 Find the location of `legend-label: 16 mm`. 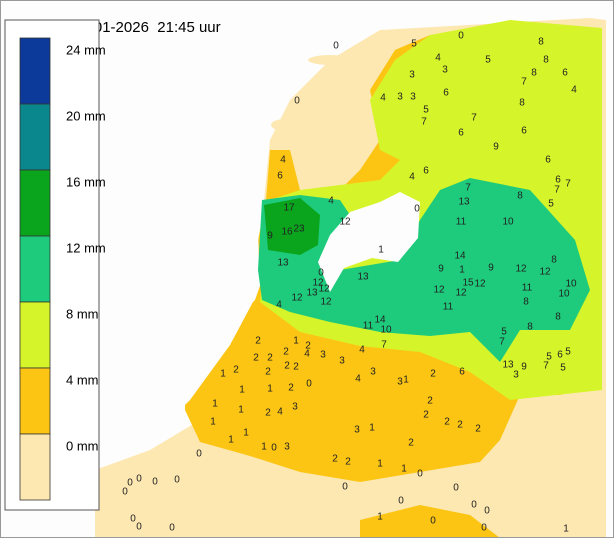

legend-label: 16 mm is located at coordinates (86, 181).